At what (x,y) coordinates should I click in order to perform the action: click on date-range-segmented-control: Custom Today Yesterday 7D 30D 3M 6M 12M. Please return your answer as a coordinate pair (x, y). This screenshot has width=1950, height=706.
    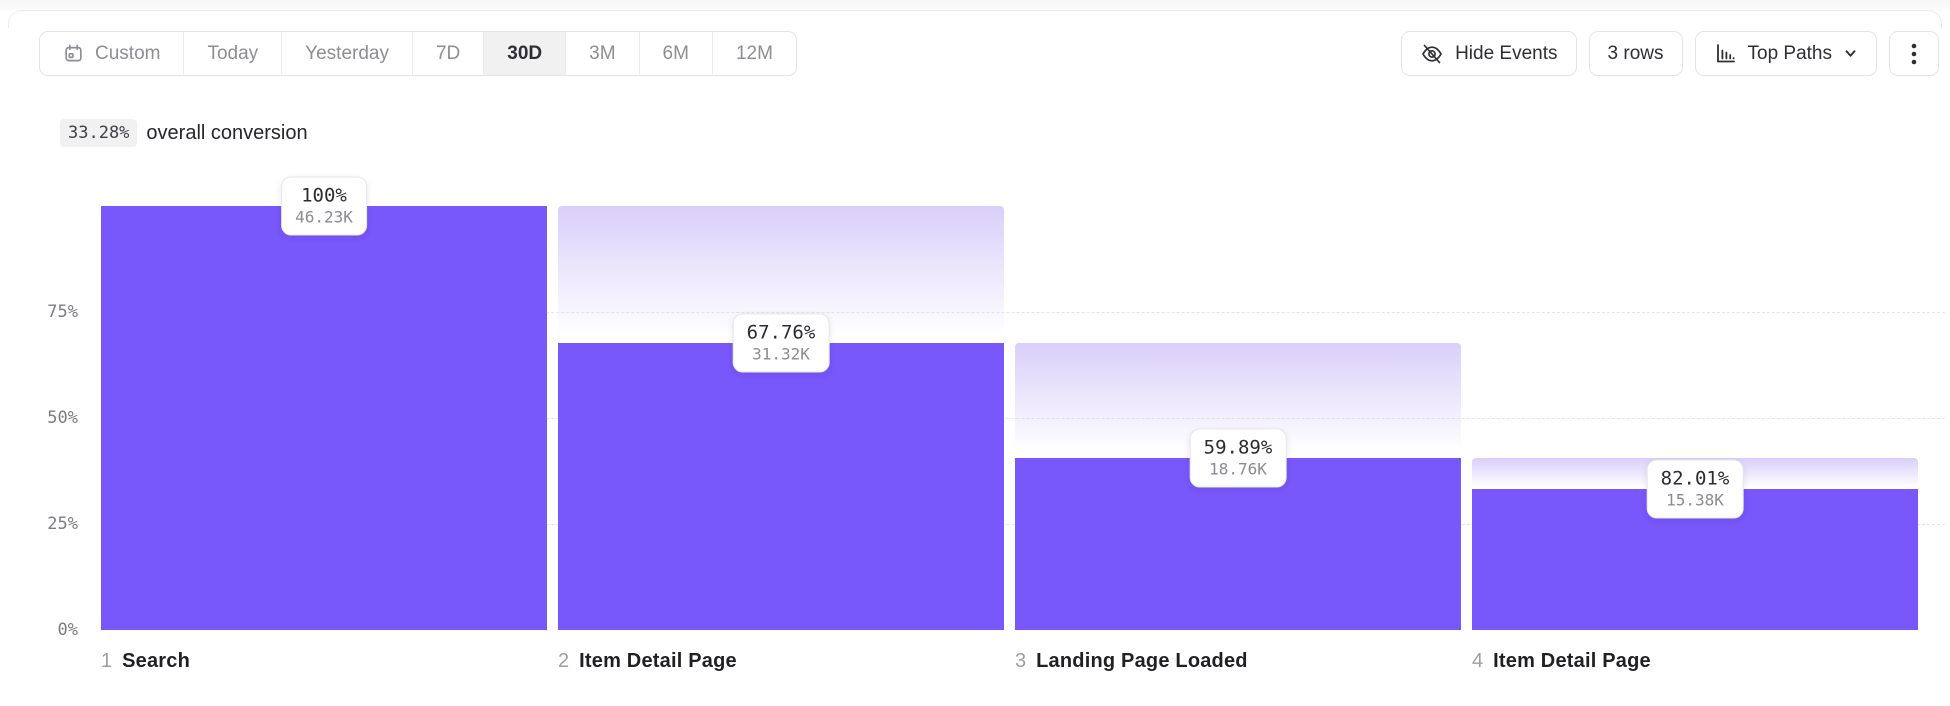
    Looking at the image, I should click on (418, 53).